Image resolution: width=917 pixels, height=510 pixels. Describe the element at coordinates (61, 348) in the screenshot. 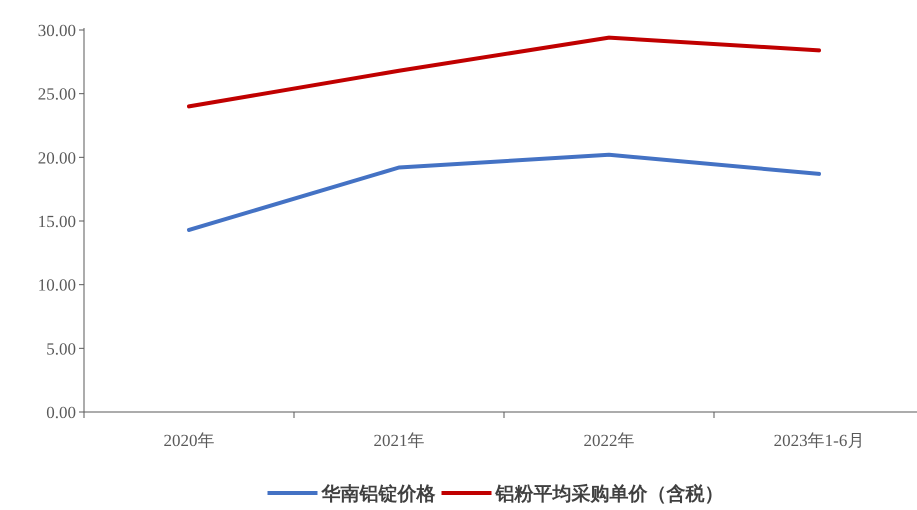

I see `y-tick-label: 5.00` at that location.